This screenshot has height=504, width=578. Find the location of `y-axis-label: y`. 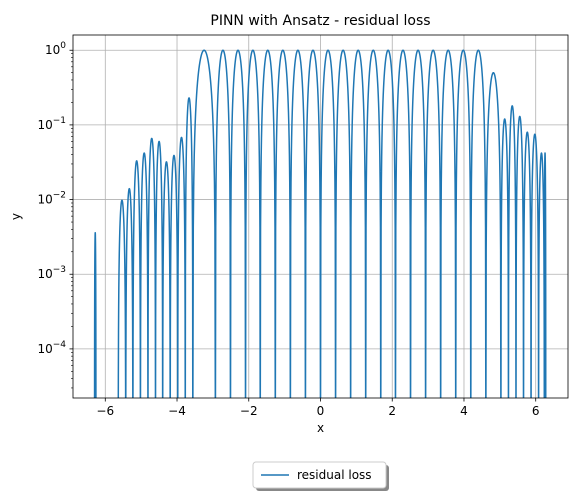

y-axis-label: y is located at coordinates (16, 216).